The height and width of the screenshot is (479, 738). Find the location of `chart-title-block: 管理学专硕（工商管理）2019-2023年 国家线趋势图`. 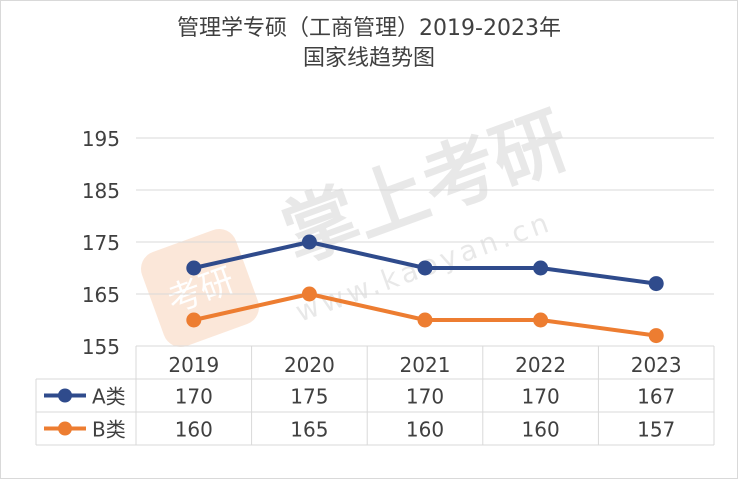

chart-title-block: 管理学专硕（工商管理）2019-2023年 国家线趋势图 is located at coordinates (369, 44).